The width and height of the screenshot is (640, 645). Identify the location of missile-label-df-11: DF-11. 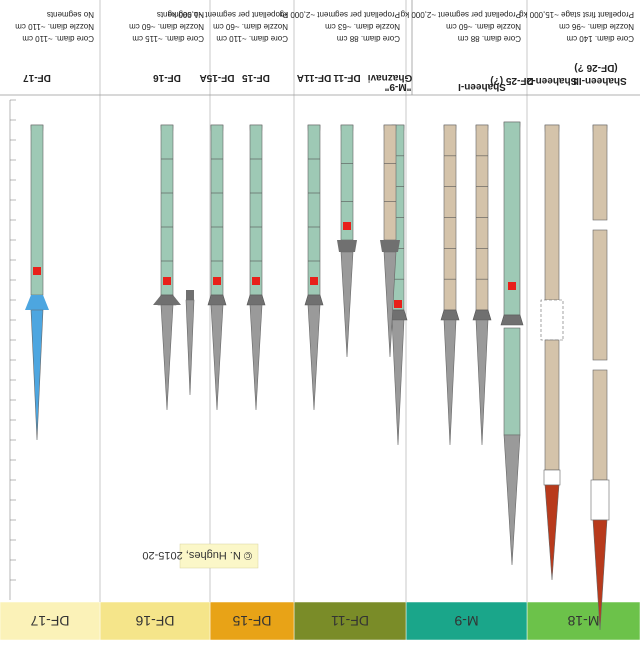
(347, 77).